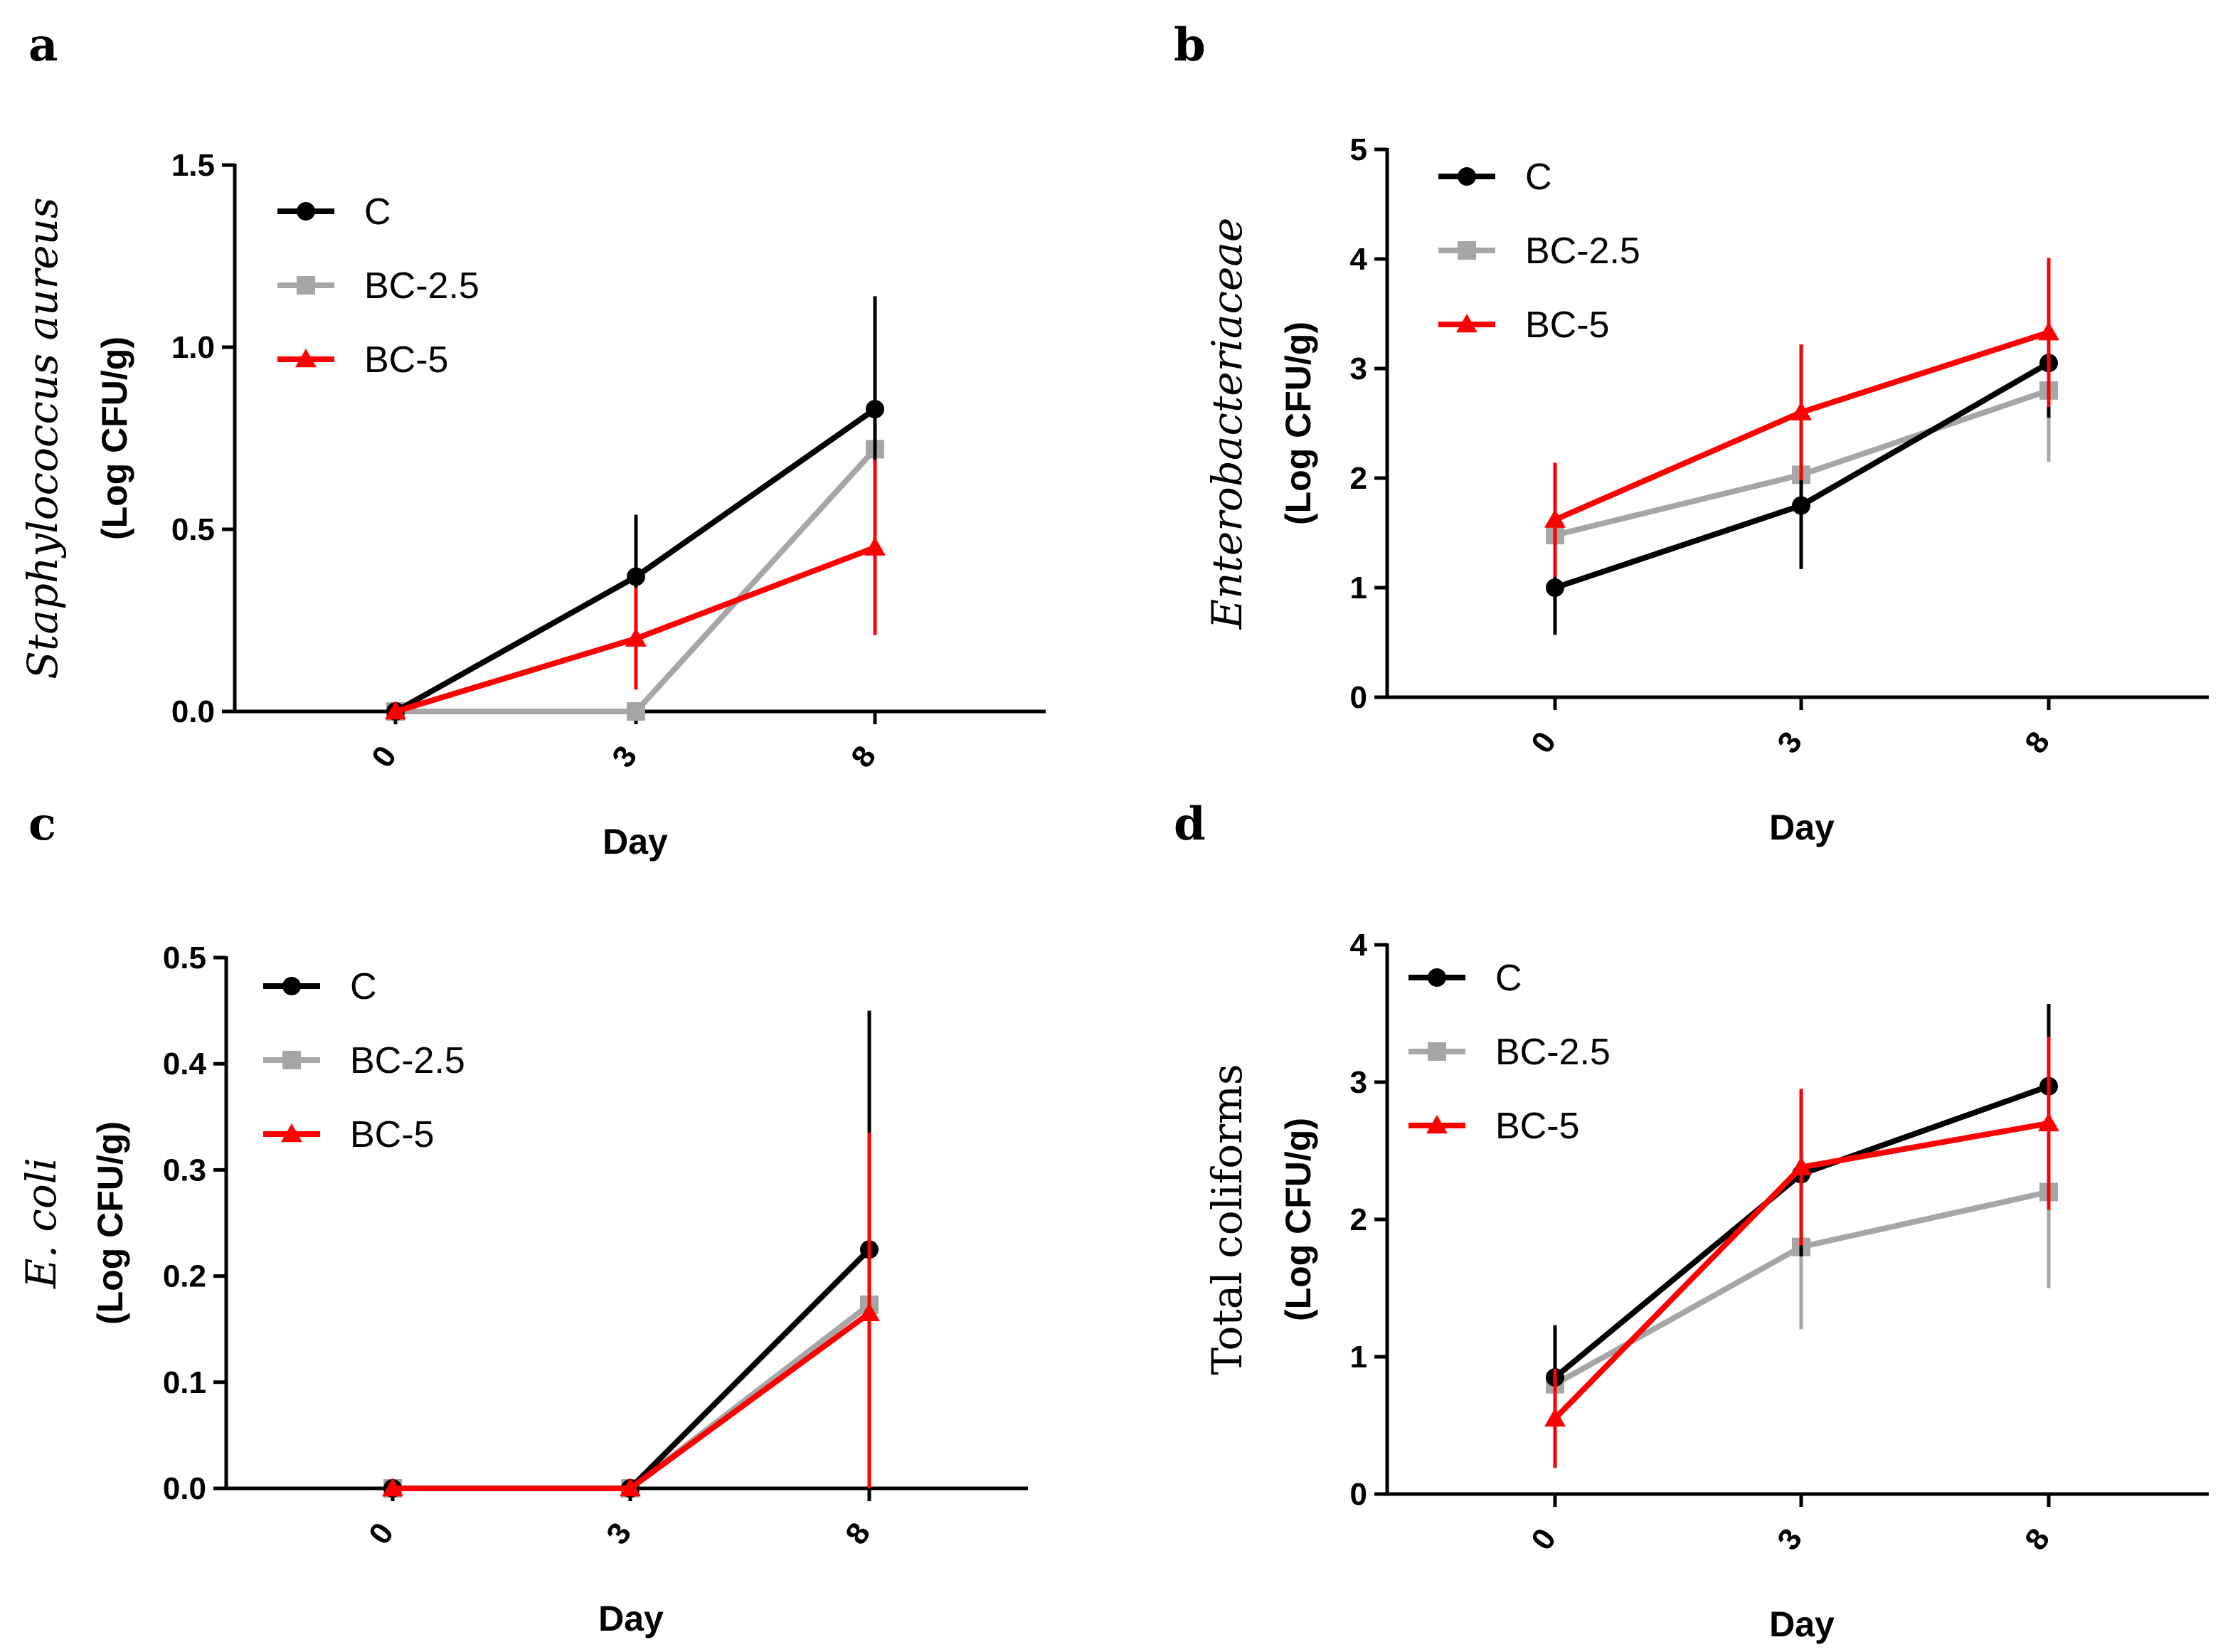 The height and width of the screenshot is (1652, 2223). What do you see at coordinates (1227, 424) in the screenshot?
I see `y-axis-organism: Enterobacteriaceae` at bounding box center [1227, 424].